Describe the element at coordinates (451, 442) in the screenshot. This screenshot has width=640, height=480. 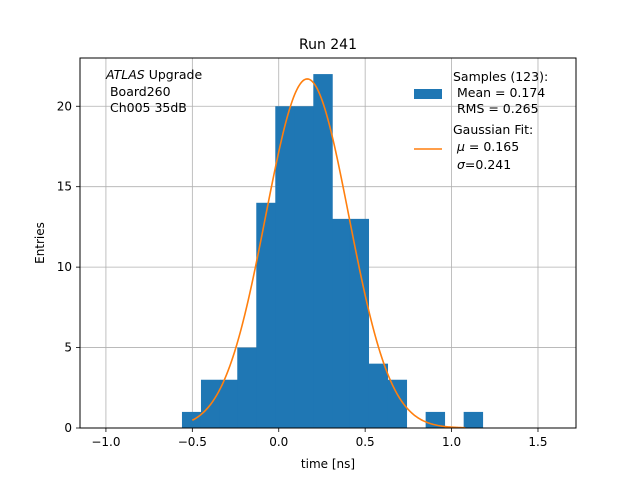
I see `x-tick-label: 1.0` at that location.